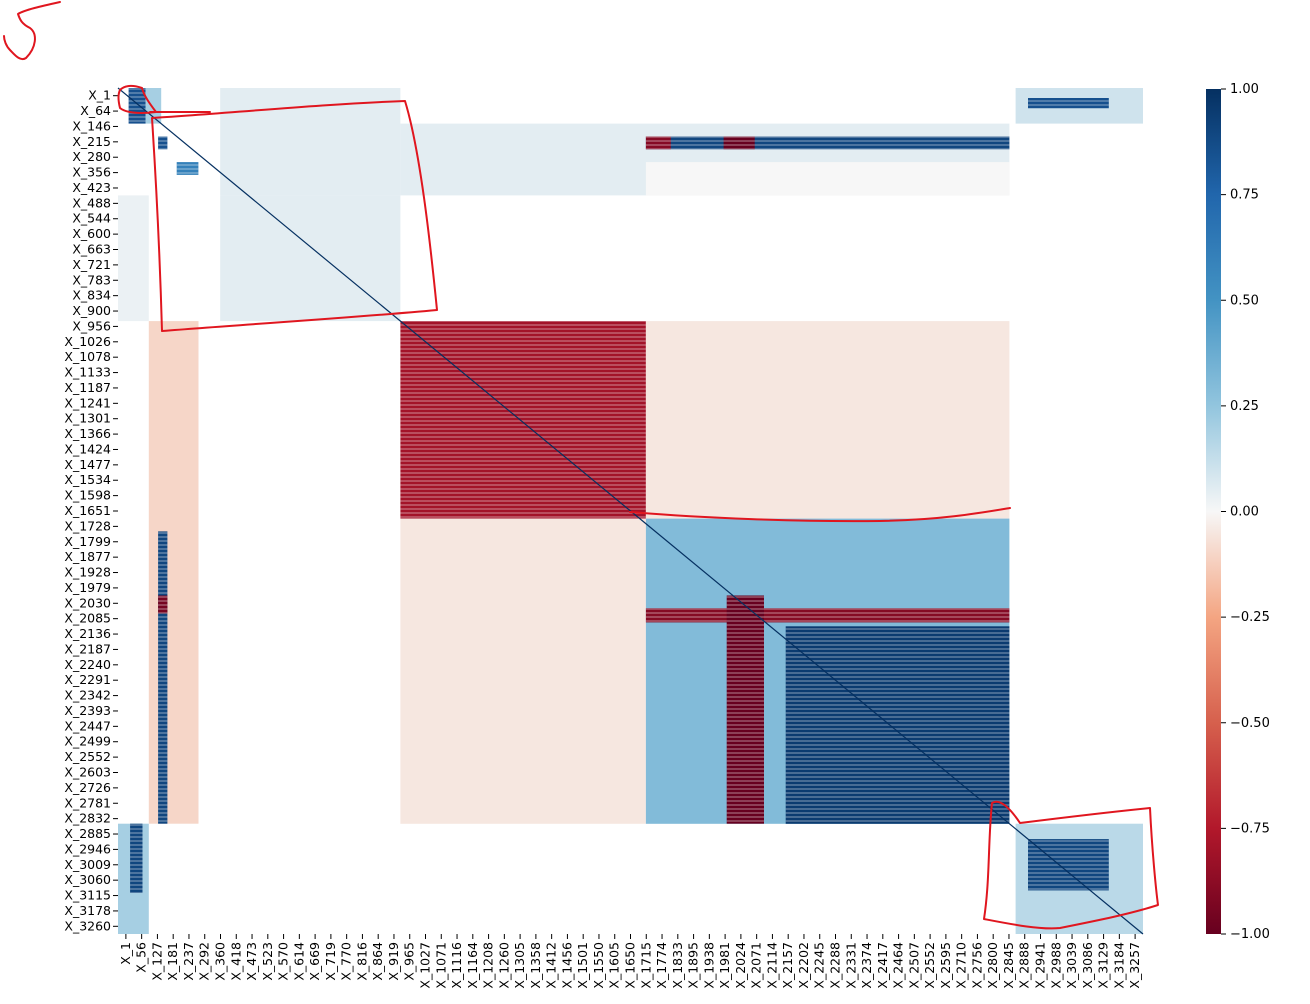 The height and width of the screenshot is (1004, 1310). What do you see at coordinates (1244, 512) in the screenshot?
I see `colorbar-tick-label: 0.00` at bounding box center [1244, 512].